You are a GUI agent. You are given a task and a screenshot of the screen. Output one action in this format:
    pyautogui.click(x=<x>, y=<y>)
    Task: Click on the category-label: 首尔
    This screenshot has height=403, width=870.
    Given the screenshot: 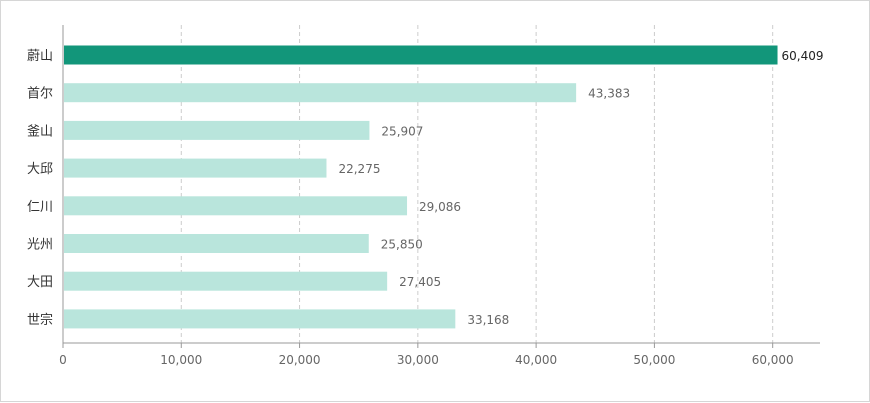 What is the action you would take?
    pyautogui.click(x=40, y=94)
    